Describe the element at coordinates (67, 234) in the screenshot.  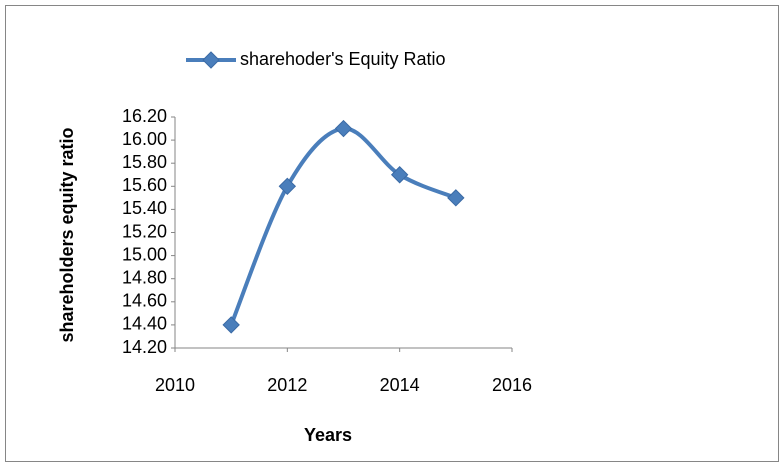
I see `y-axis-label: shareholders equity ratio` at that location.